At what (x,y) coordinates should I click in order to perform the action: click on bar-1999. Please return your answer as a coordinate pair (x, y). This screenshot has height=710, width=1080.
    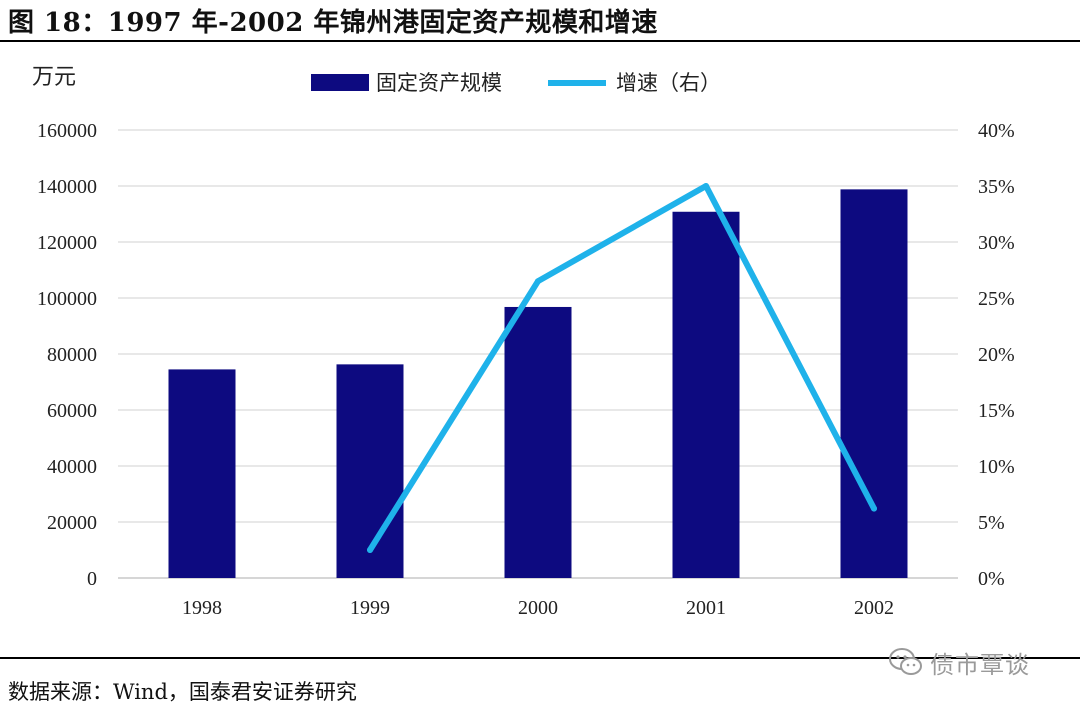
    Looking at the image, I should click on (370, 471).